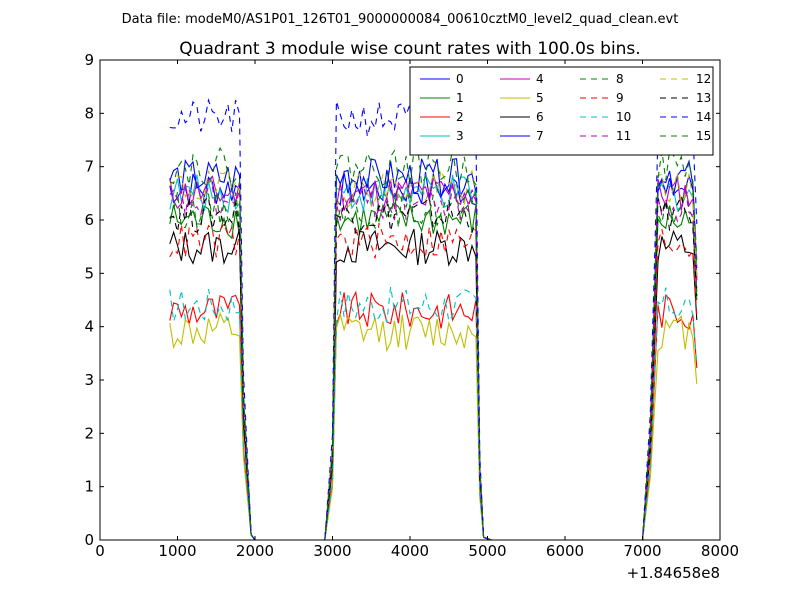  What do you see at coordinates (540, 79) in the screenshot?
I see `legend-label-4: 4` at bounding box center [540, 79].